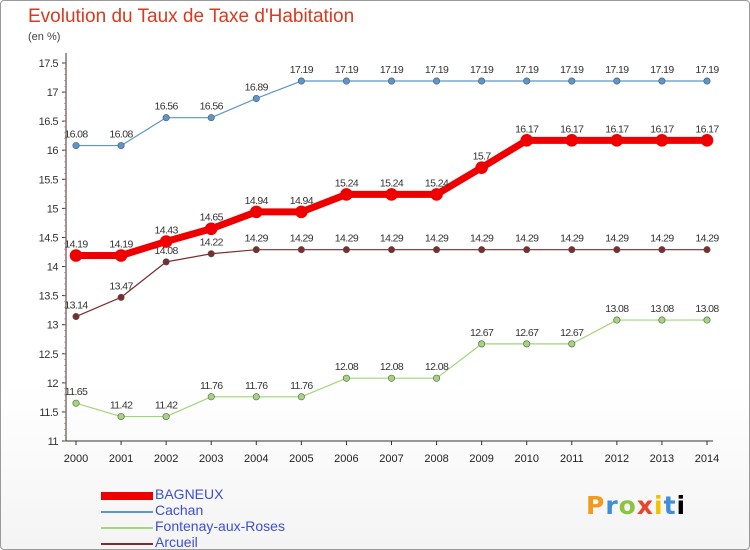 This screenshot has height=550, width=750. Describe the element at coordinates (121, 286) in the screenshot. I see `data-label: 13.47` at that location.